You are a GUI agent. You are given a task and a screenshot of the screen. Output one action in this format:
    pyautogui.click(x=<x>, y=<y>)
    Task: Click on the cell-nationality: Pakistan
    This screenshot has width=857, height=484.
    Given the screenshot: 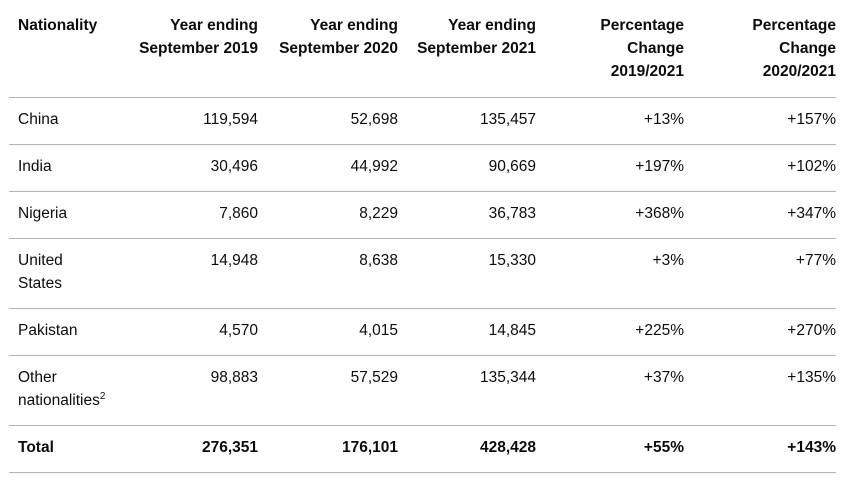 What is the action you would take?
    pyautogui.click(x=62, y=332)
    